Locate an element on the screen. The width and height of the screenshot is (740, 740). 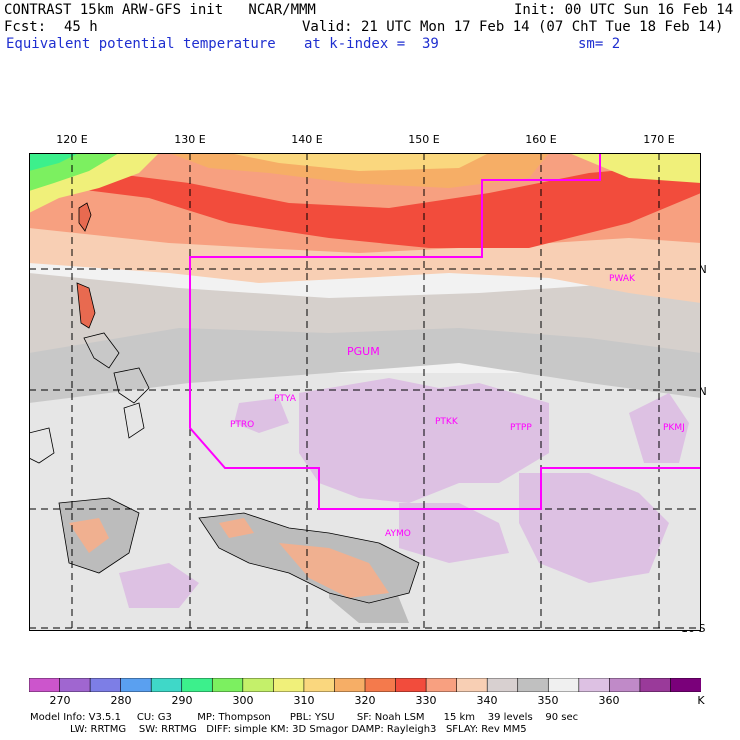
colorbar-label: 340 is located at coordinates (487, 700).